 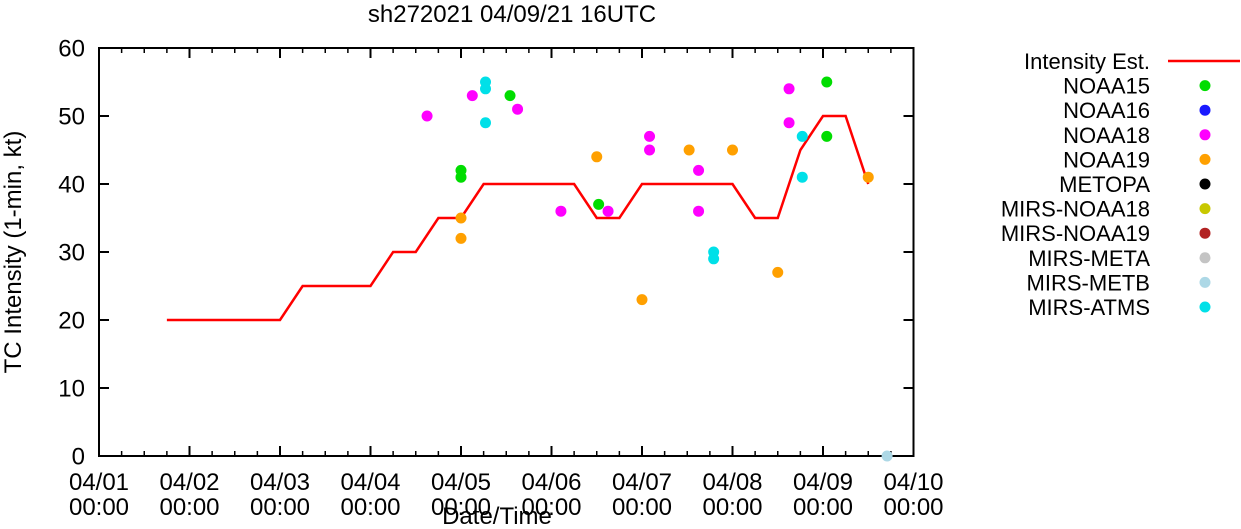 I want to click on y-tick-label: 60, so click(x=71, y=49).